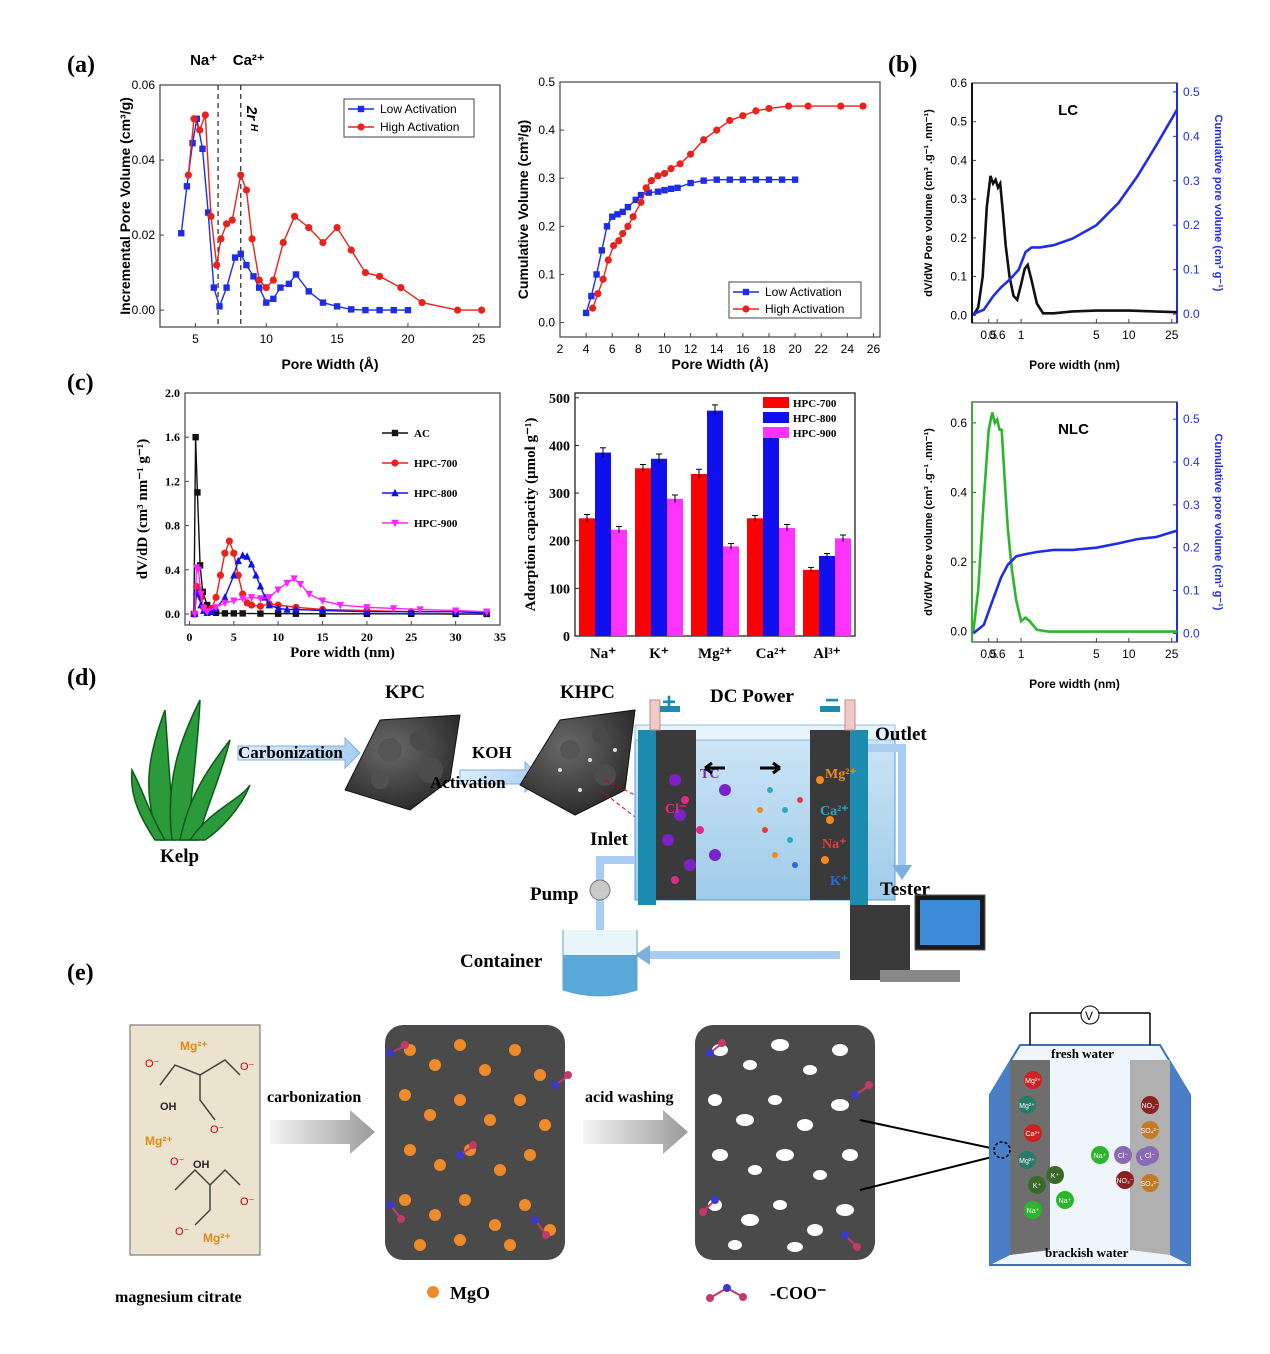 The width and height of the screenshot is (1270, 1354). I want to click on coo-groups, so click(629, 1145).